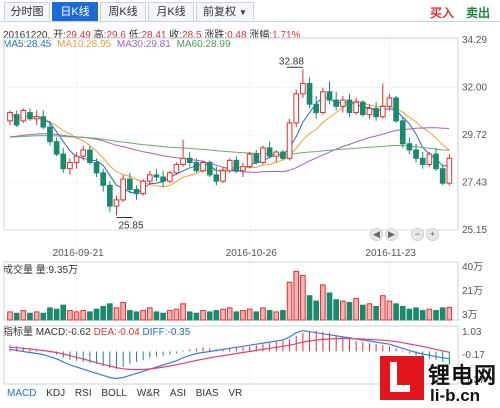 This screenshot has height=408, width=500. Describe the element at coordinates (207, 393) in the screenshot. I see `indicator-tab-bias: BIAS` at that location.